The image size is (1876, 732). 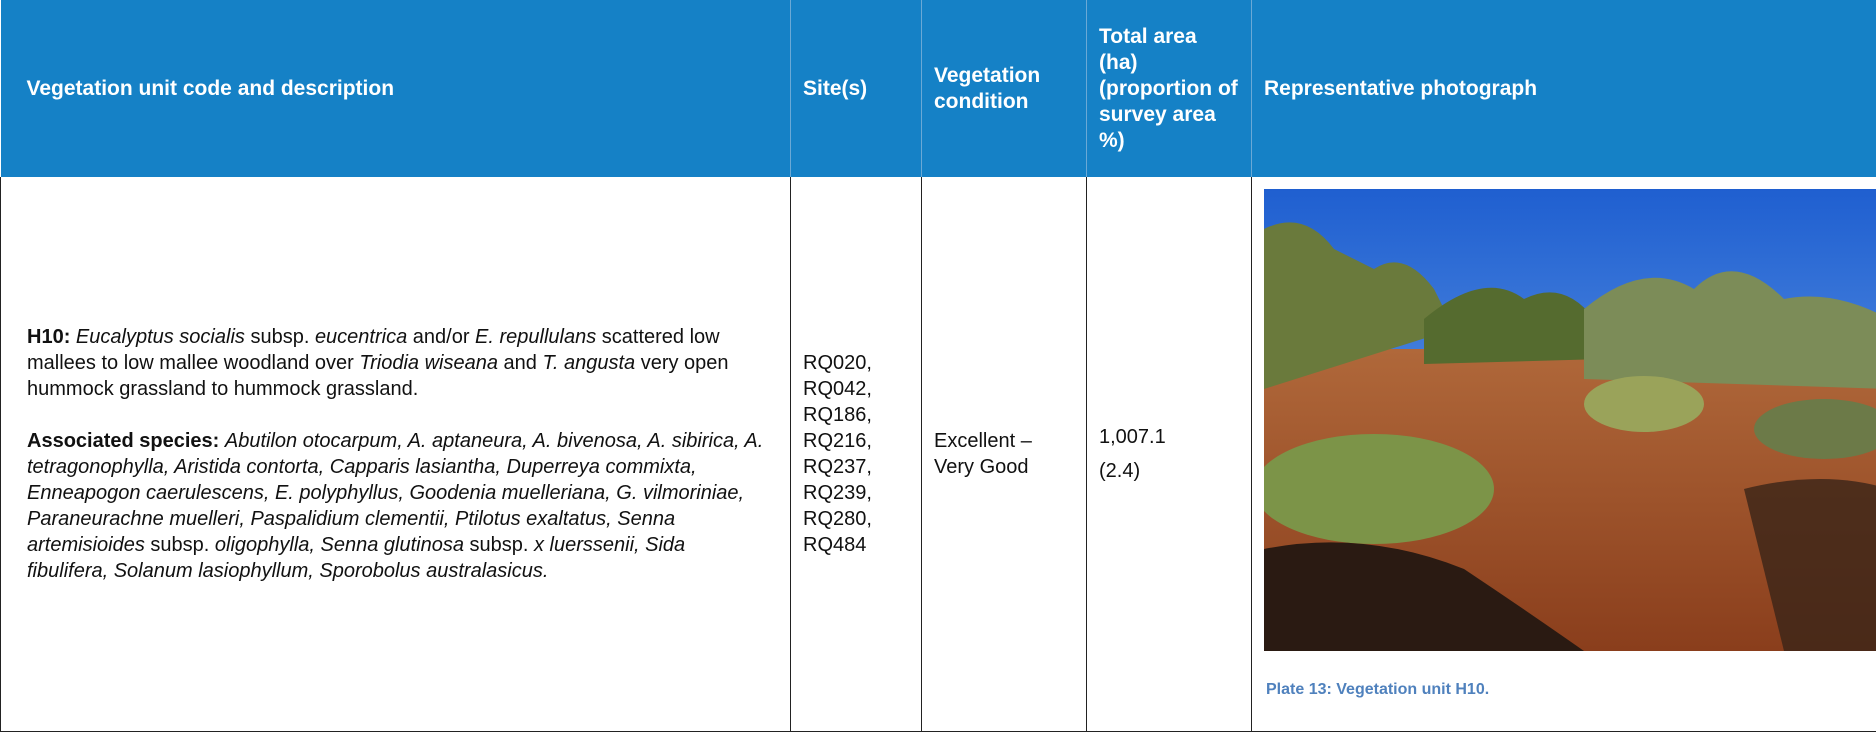 I want to click on header-cell: Representative photograph, so click(x=1563, y=88).